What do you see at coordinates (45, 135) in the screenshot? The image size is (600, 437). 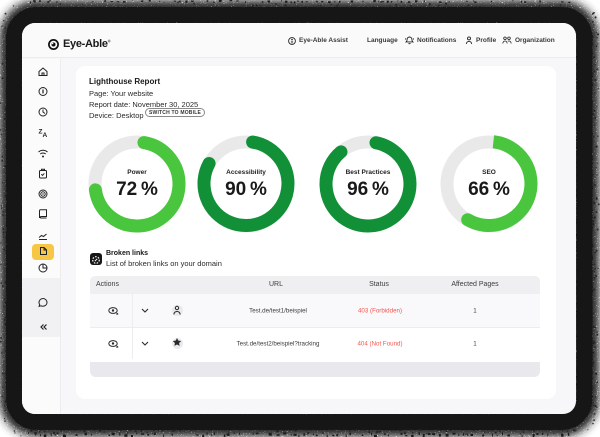 I see `svg-text: A` at bounding box center [45, 135].